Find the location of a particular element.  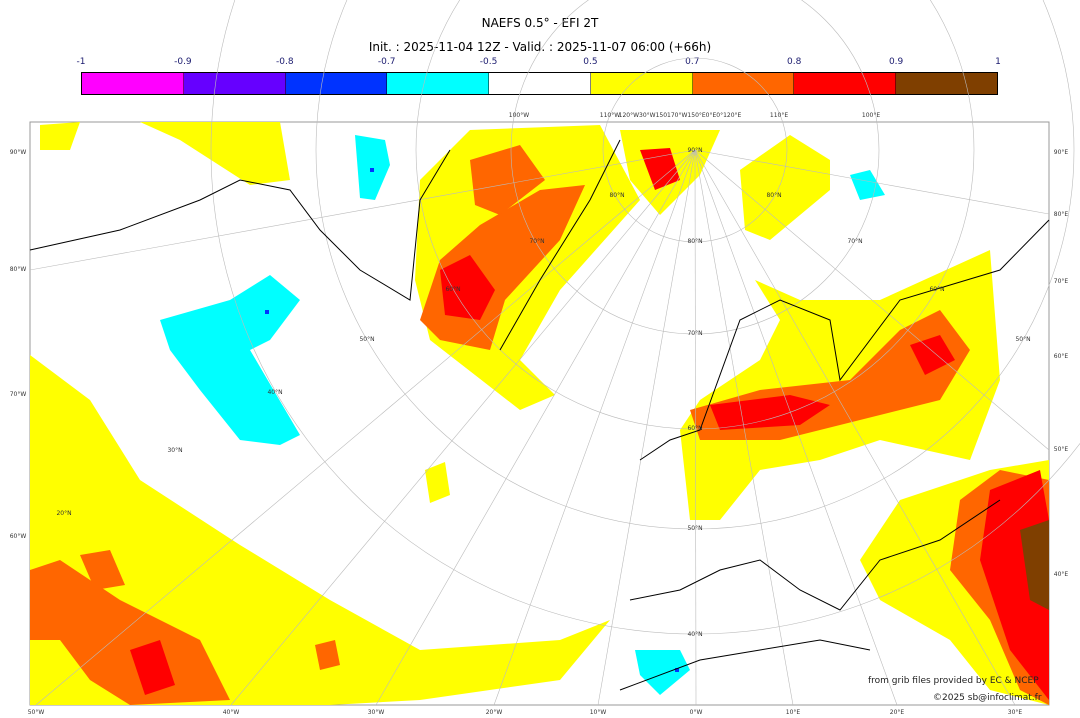

colorbar-tick: 0.5 is located at coordinates (590, 62).